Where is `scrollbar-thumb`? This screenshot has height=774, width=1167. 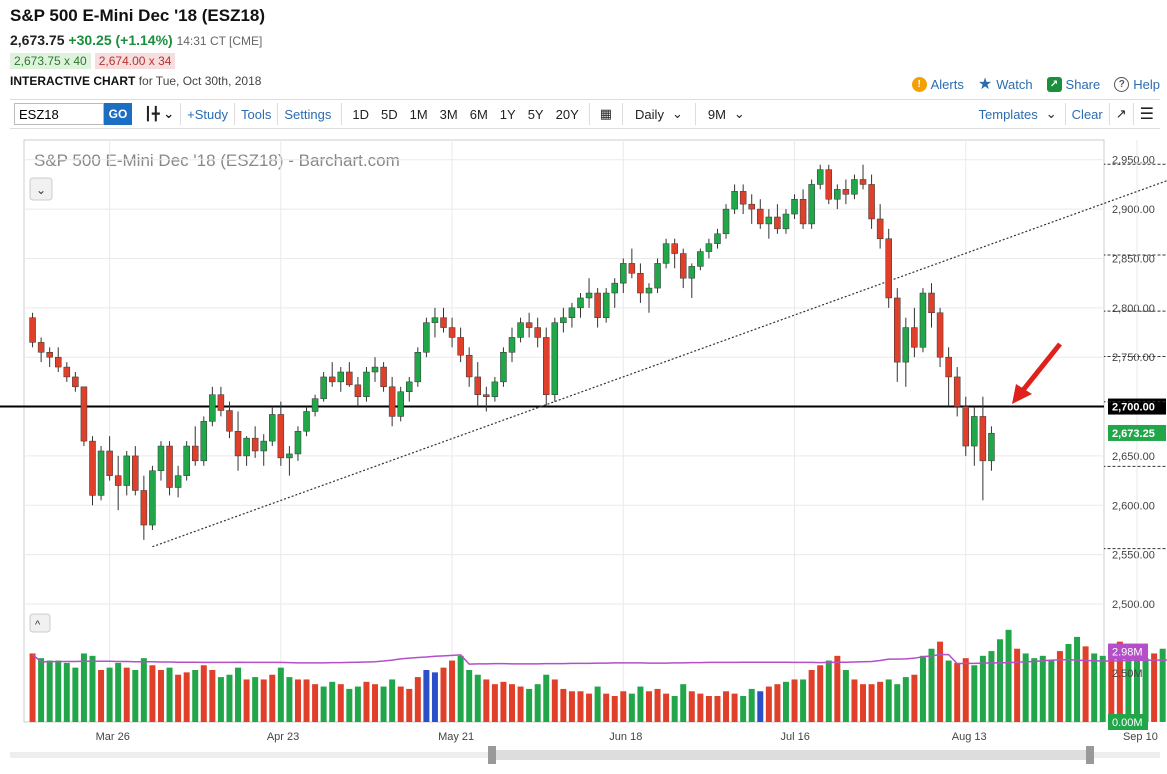 scrollbar-thumb is located at coordinates (791, 755).